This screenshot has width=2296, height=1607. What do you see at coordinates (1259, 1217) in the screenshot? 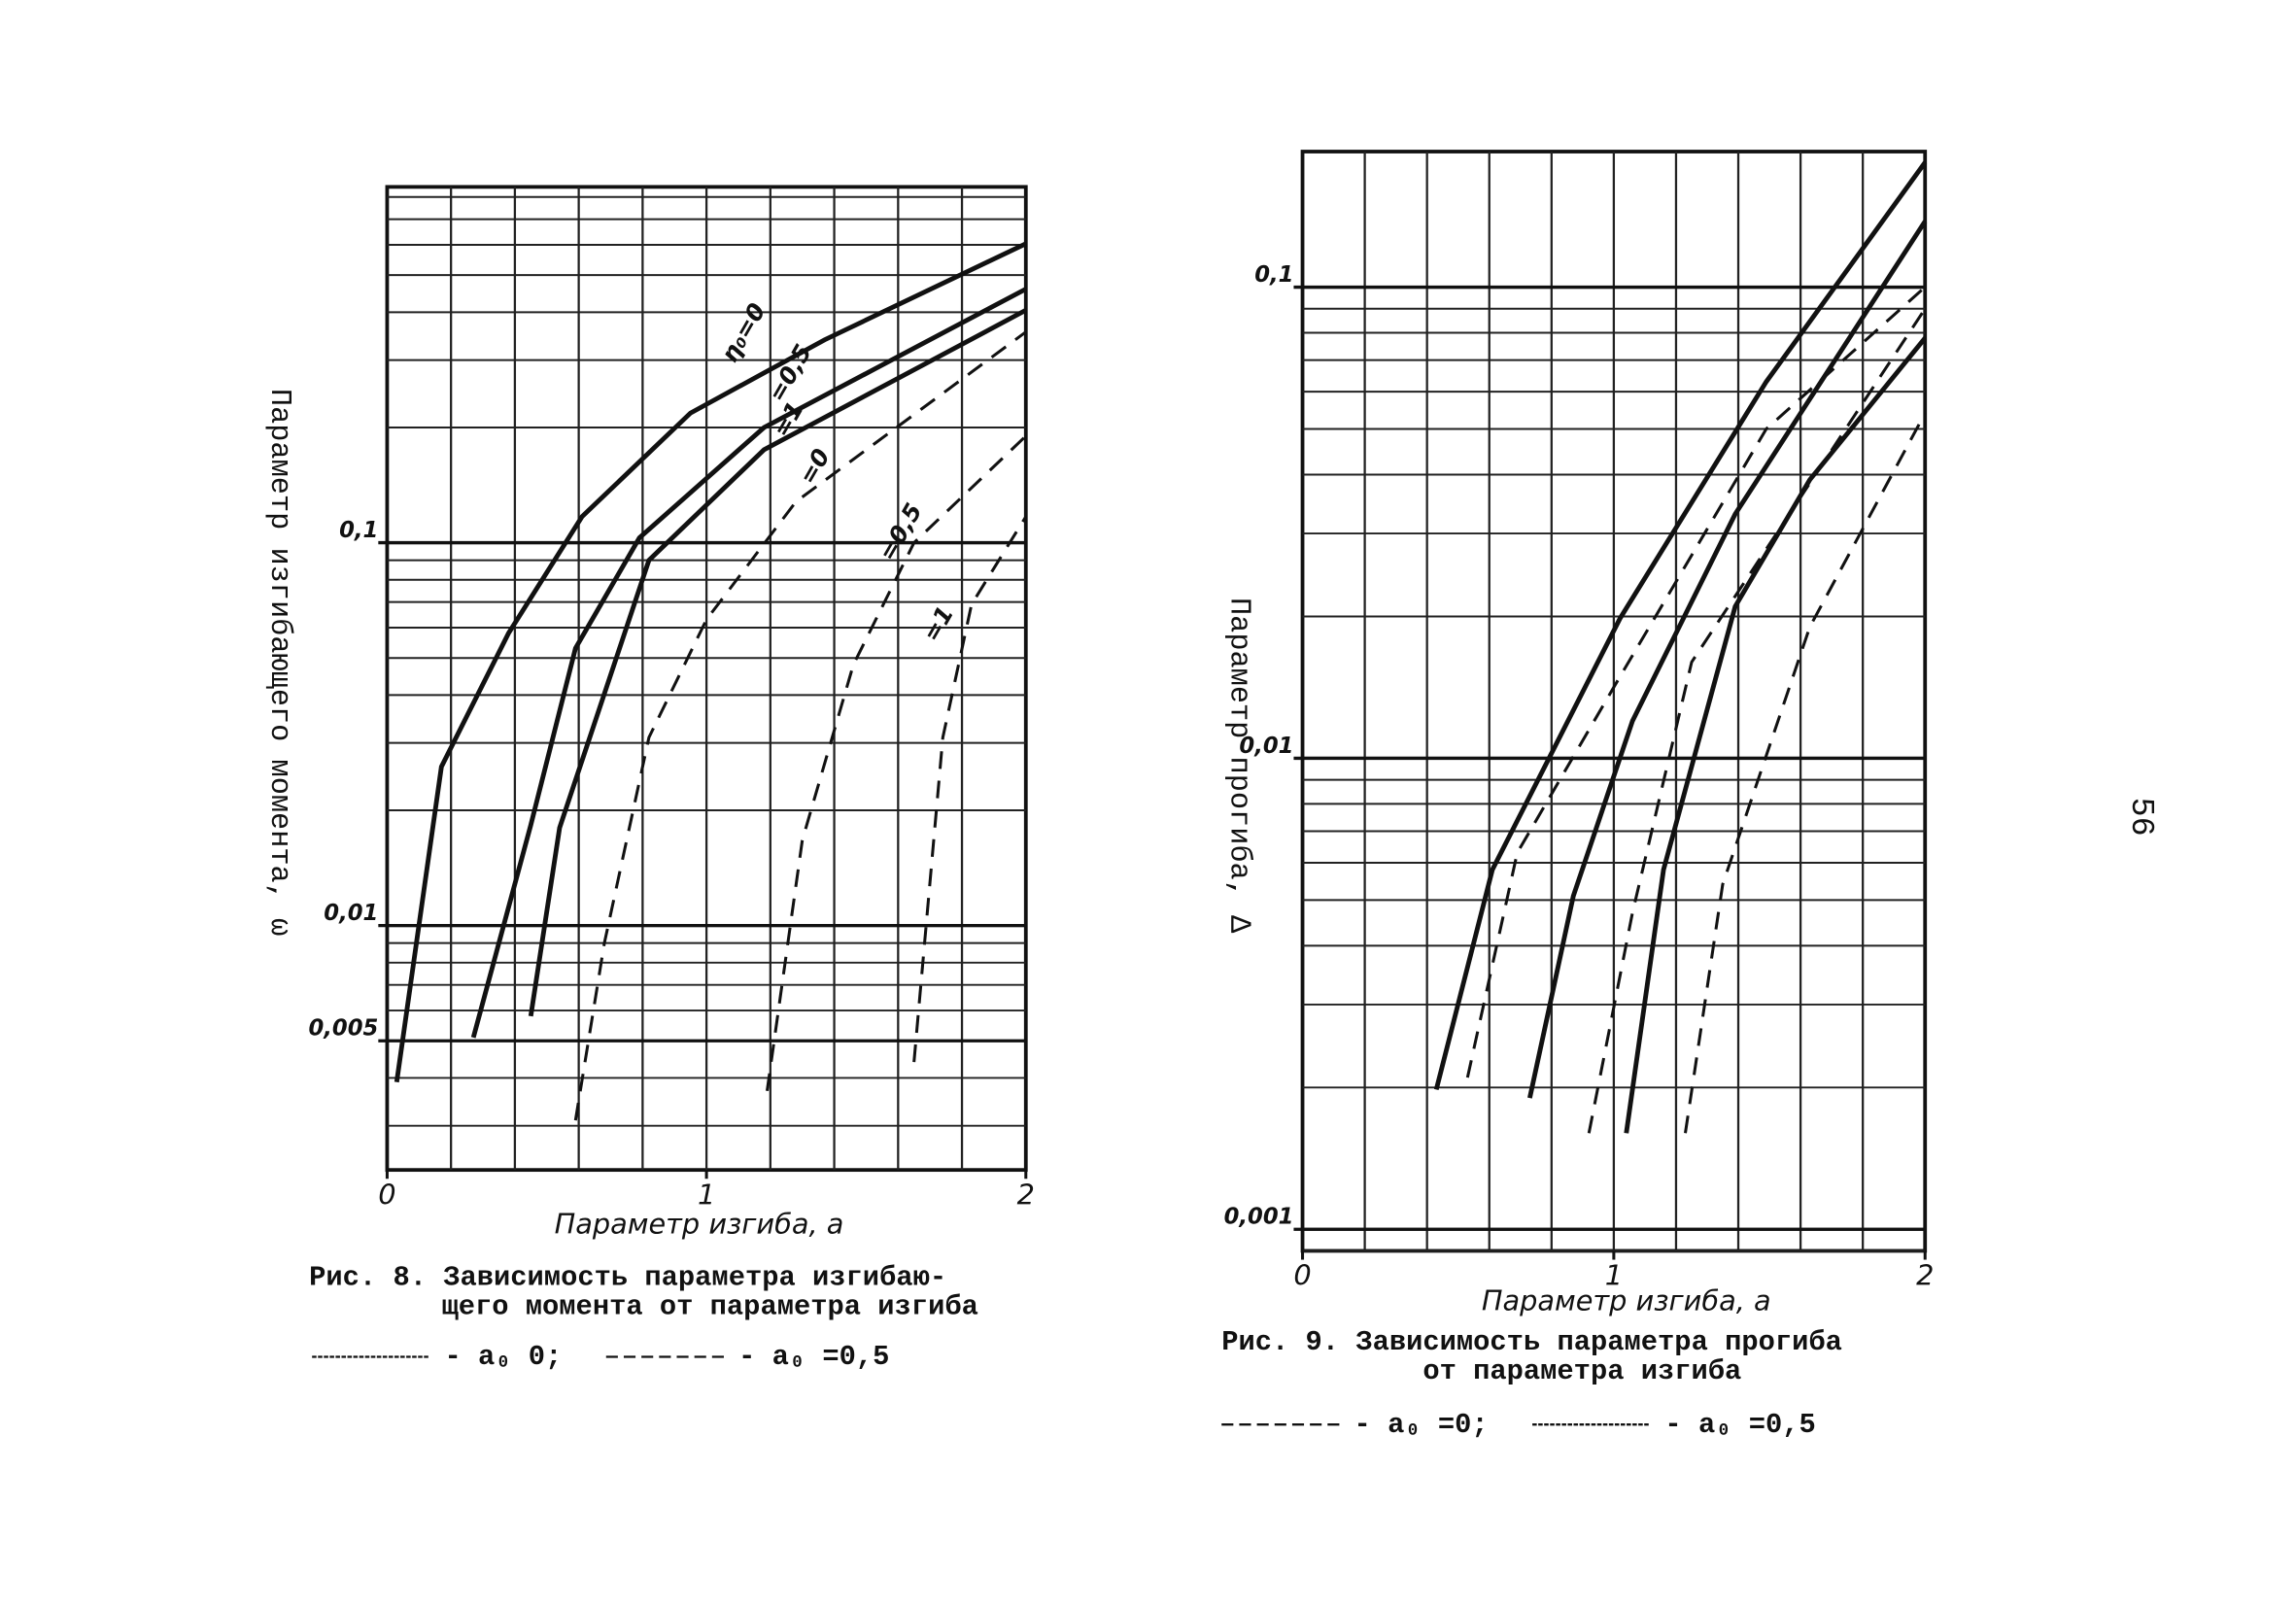
I see `y-tick-label: 0,001` at bounding box center [1259, 1217].